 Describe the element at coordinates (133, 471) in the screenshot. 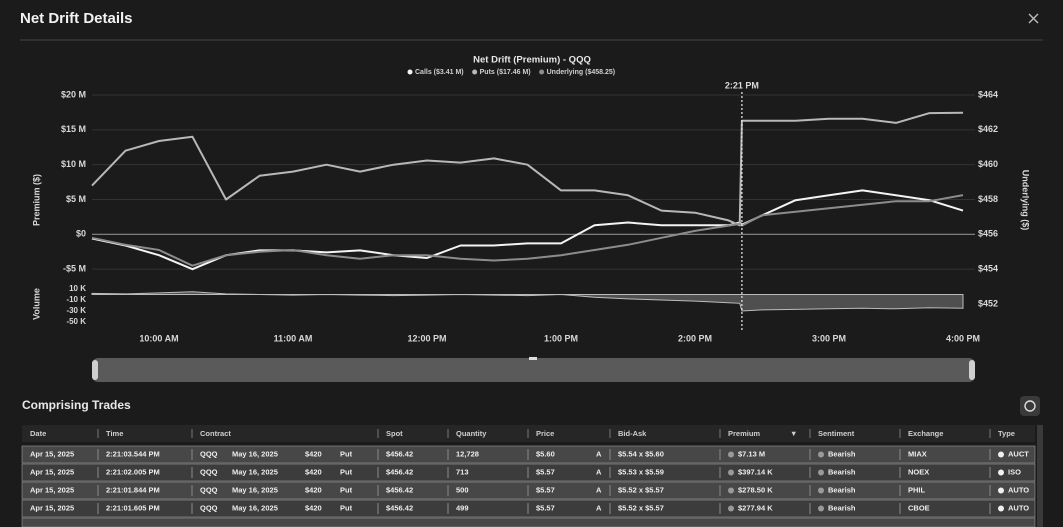

I see `table-cell: 2:21:02.005 PM` at that location.